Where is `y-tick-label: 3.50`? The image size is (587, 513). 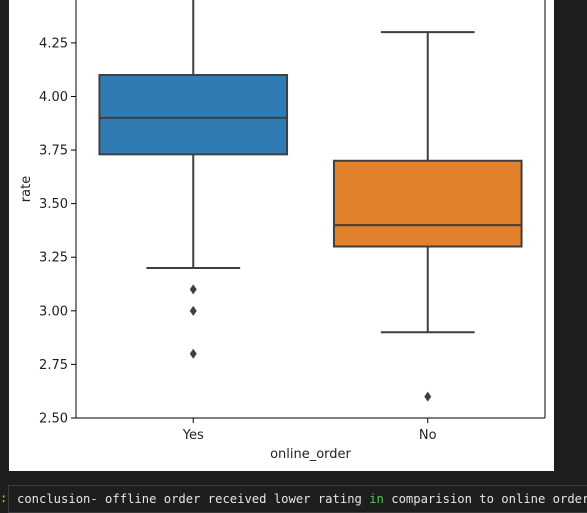 y-tick-label: 3.50 is located at coordinates (53, 204).